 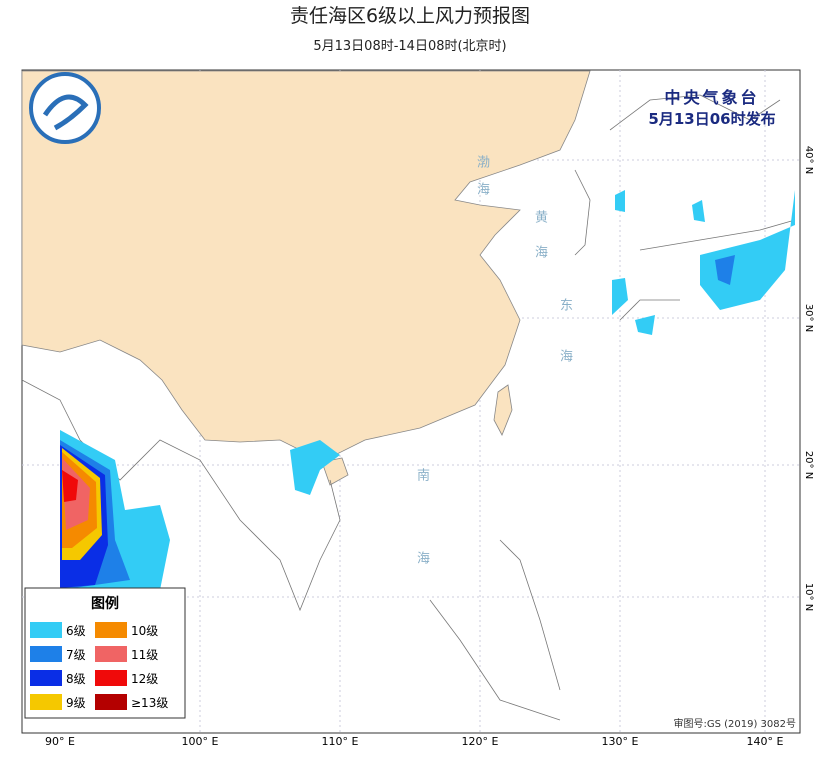 I want to click on approval: 审图号:GS (2019) 3082号, so click(x=734, y=723).